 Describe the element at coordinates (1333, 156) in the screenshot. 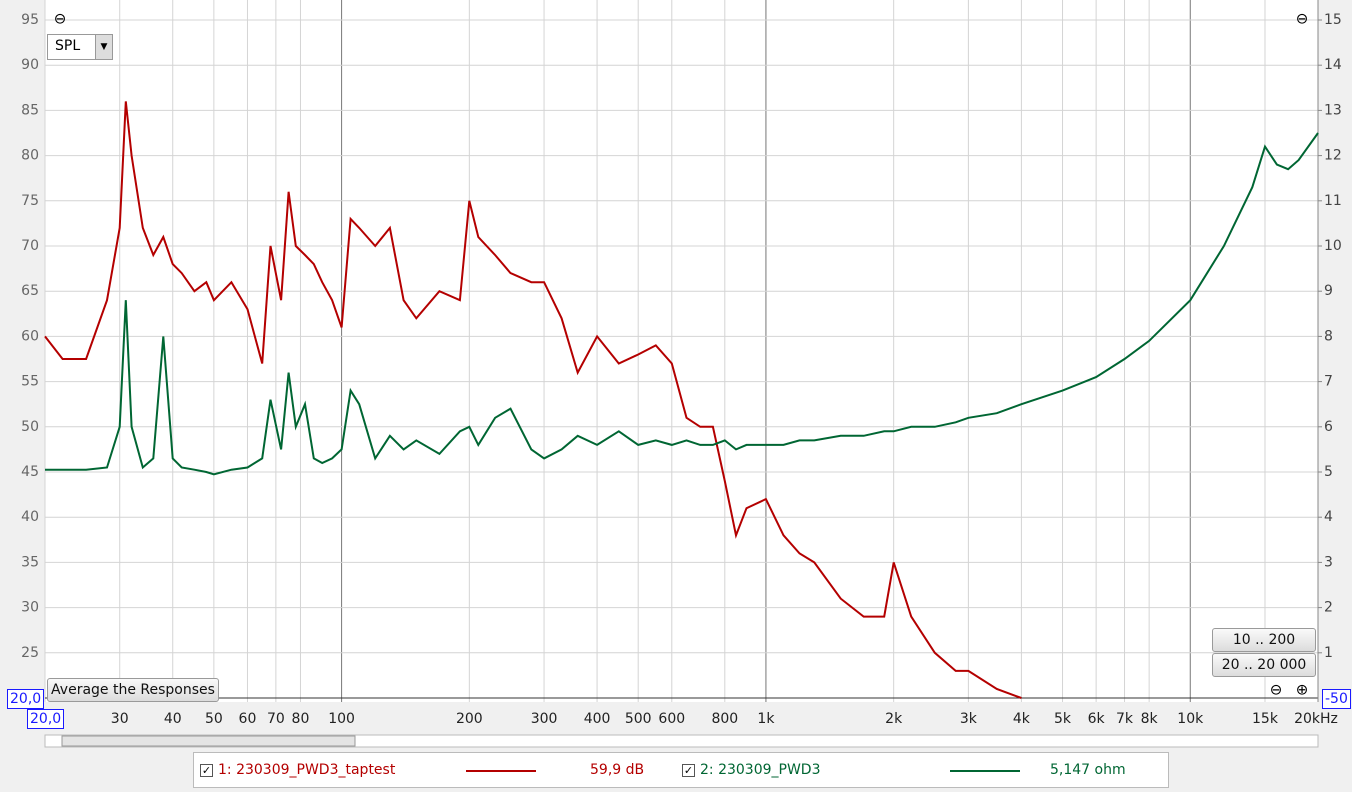

I see `y2-tick-label: 12` at that location.